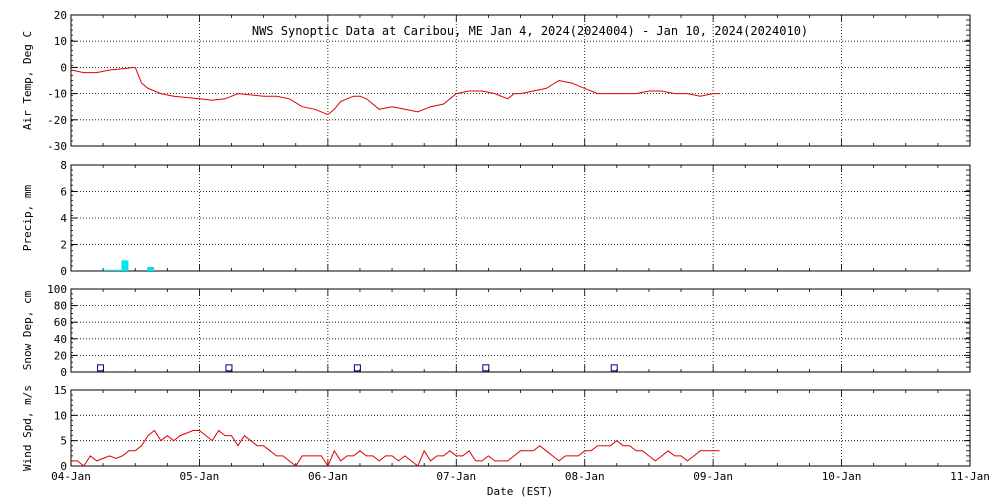 Image resolution: width=1000 pixels, height=500 pixels. I want to click on y-tick-label: 6, so click(63, 192).